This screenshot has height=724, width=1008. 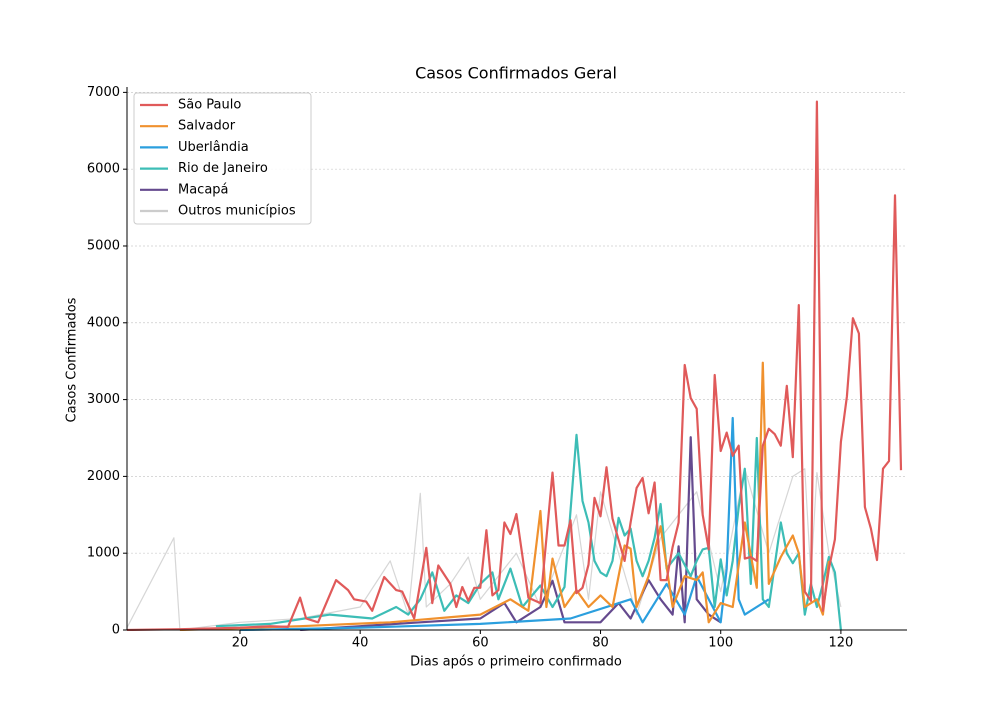 I want to click on y-tick-label: 7000, so click(x=103, y=92).